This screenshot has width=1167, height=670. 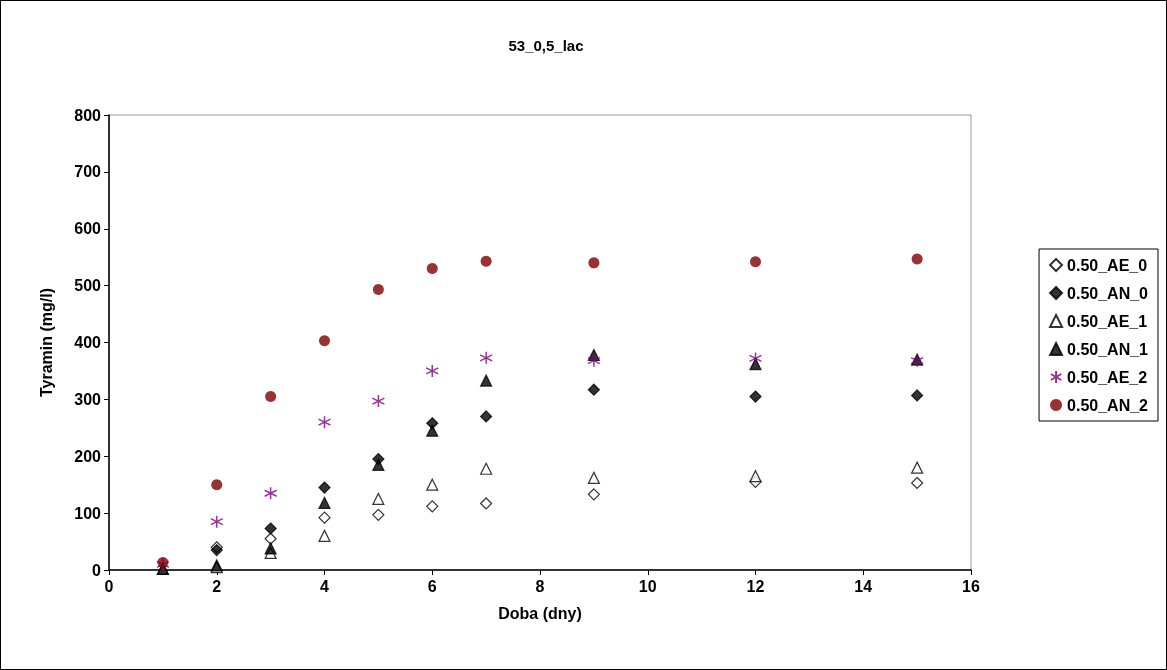 What do you see at coordinates (971, 586) in the screenshot?
I see `x-tick-label: 16` at bounding box center [971, 586].